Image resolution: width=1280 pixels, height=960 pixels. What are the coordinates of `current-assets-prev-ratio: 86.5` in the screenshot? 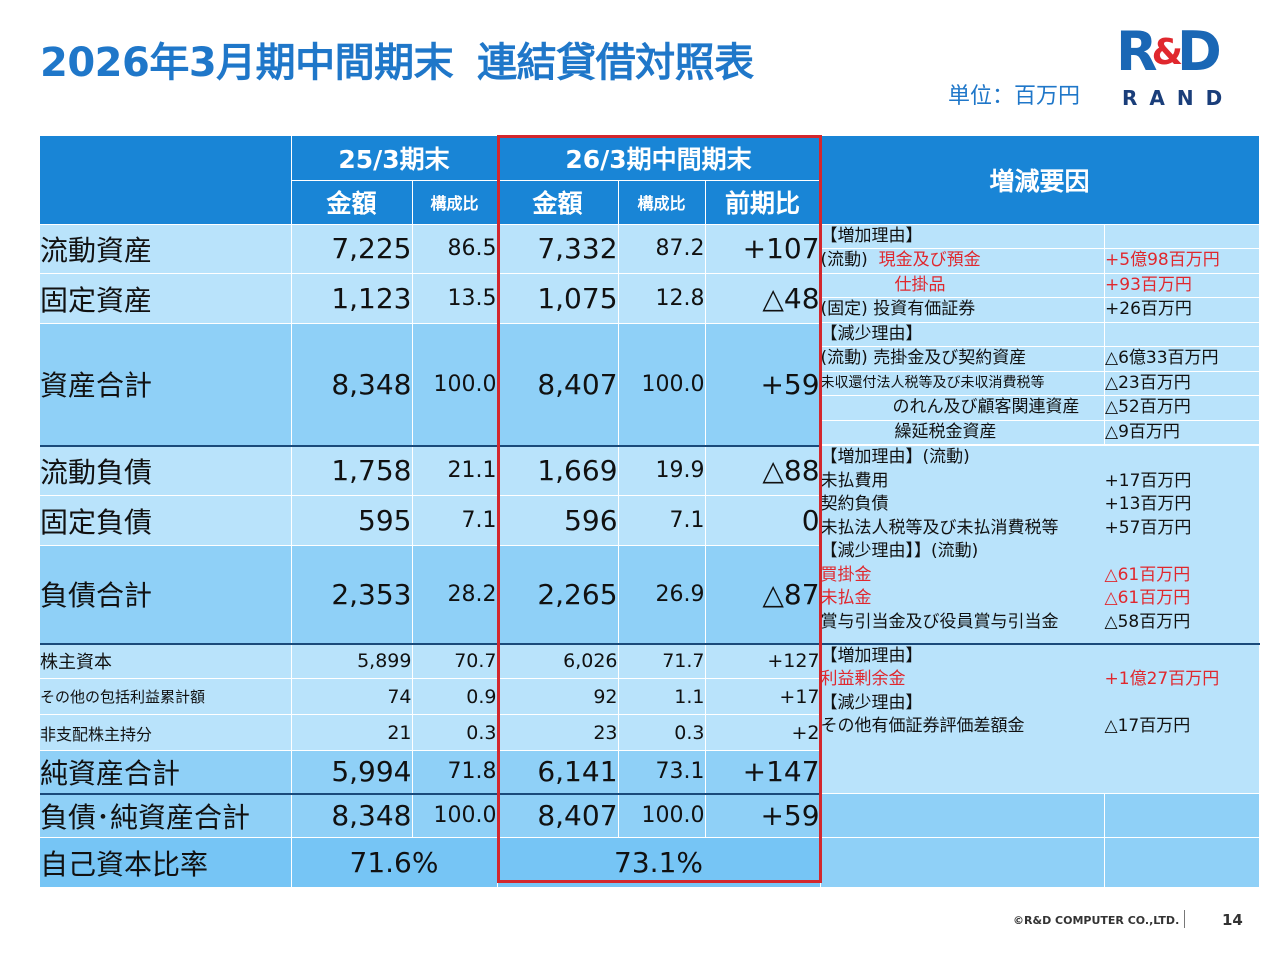 It's located at (455, 249).